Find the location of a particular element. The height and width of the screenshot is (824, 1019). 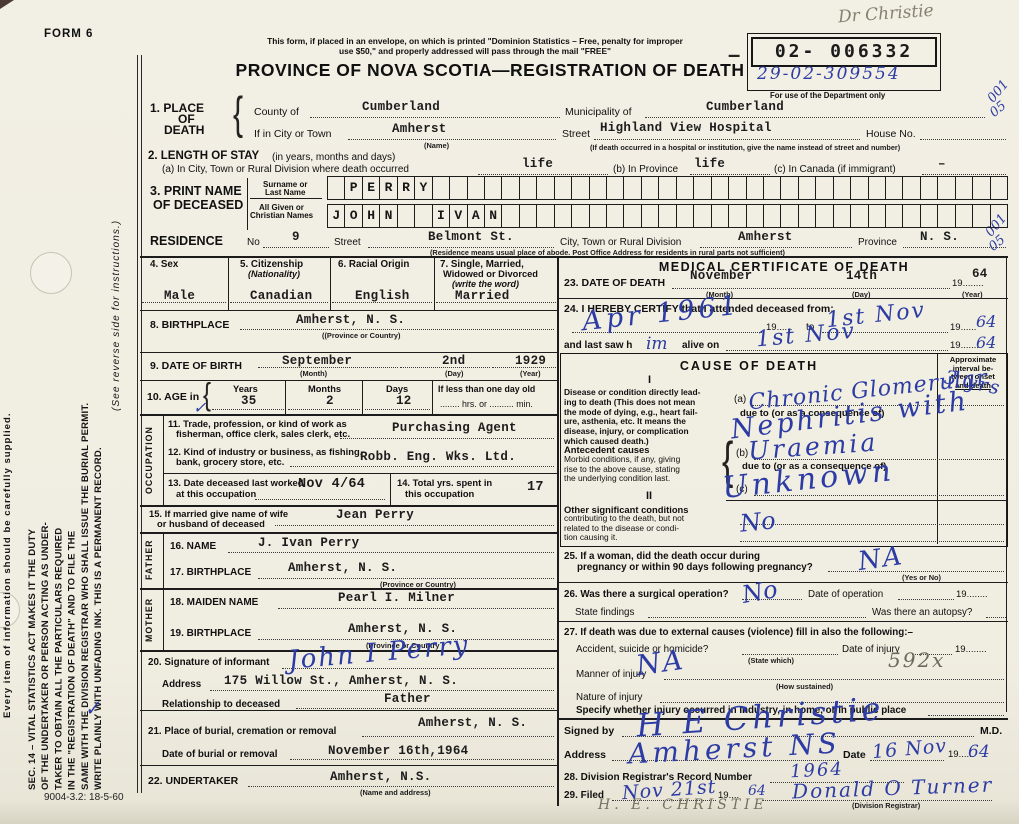

residence-province-value: N. S. is located at coordinates (940, 237).